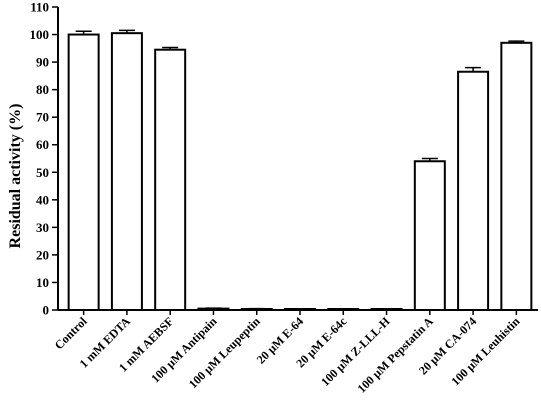 The width and height of the screenshot is (541, 418). I want to click on y-tick-label: 40, so click(42, 199).